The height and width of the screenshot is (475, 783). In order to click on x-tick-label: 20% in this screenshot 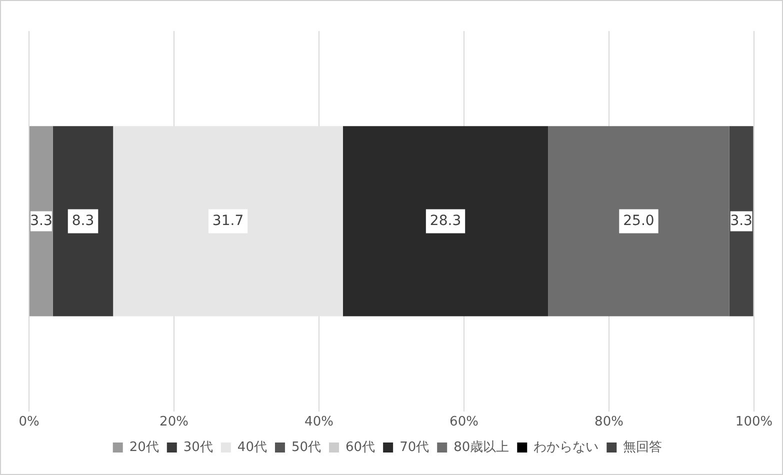, I will do `click(174, 422)`.